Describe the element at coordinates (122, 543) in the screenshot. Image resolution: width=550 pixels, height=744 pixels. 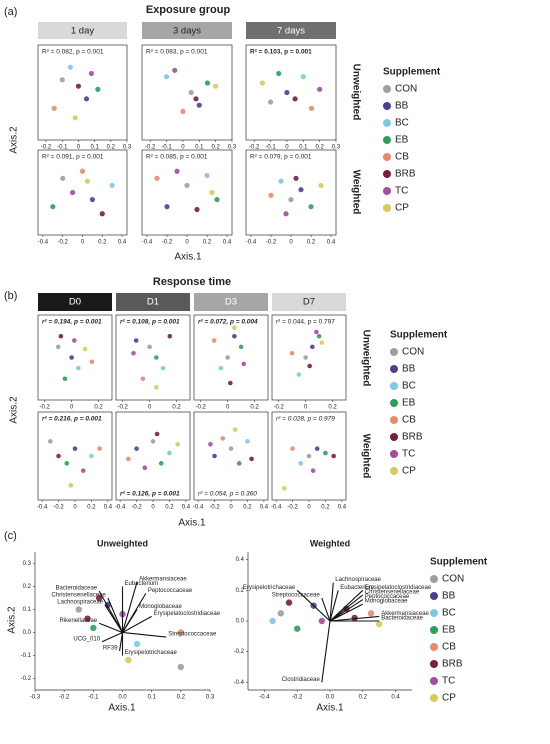
I see `plot-title: Unweighted` at that location.